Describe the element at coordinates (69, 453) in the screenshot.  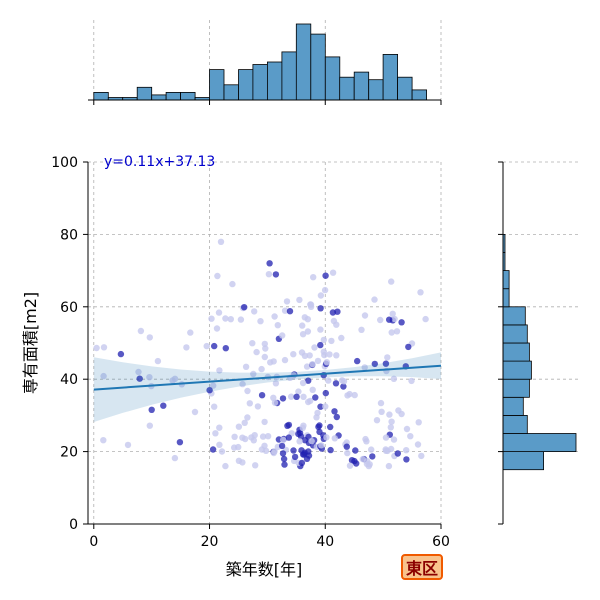
I see `y-tick-label: 20` at that location.